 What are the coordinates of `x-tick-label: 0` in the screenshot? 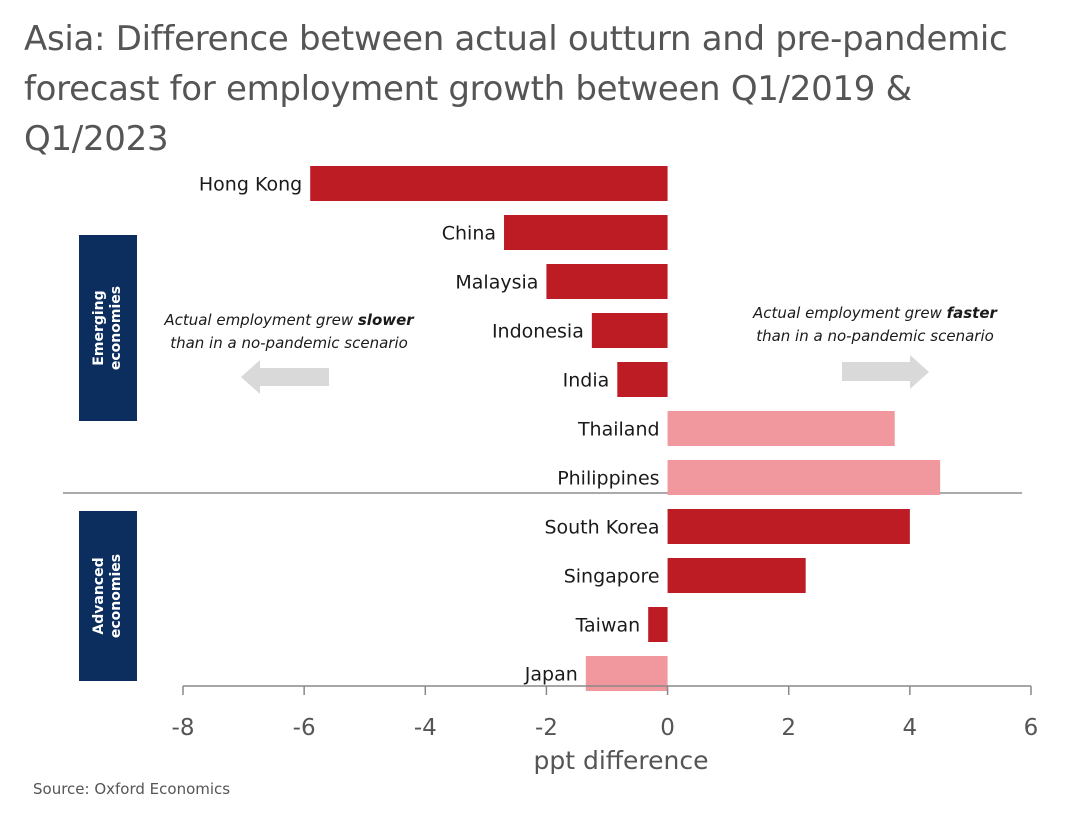 It's located at (667, 728).